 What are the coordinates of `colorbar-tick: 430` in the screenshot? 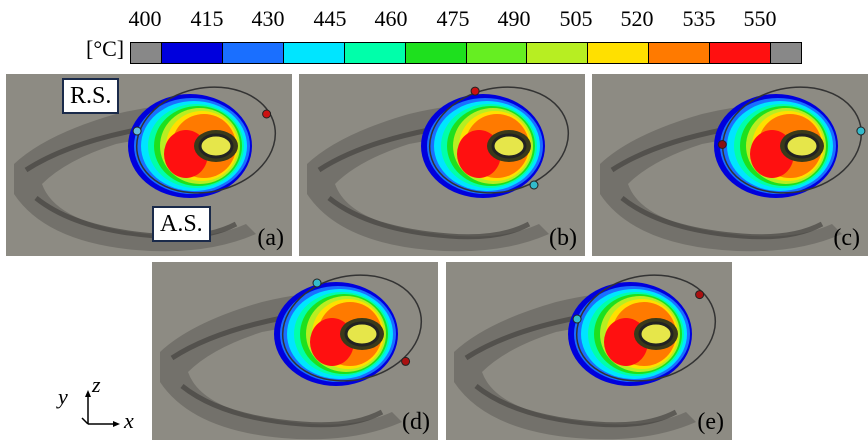 It's located at (268, 18).